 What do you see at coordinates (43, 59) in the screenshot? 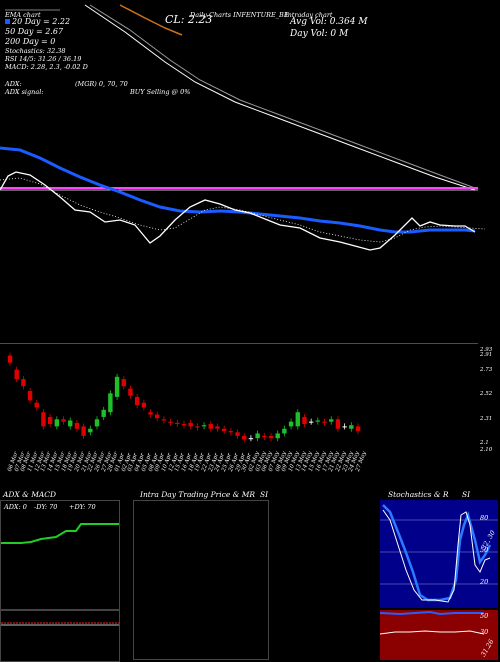
I see `rsi-text: RSI 14/5: 31.26 / 36.19` at bounding box center [43, 59].